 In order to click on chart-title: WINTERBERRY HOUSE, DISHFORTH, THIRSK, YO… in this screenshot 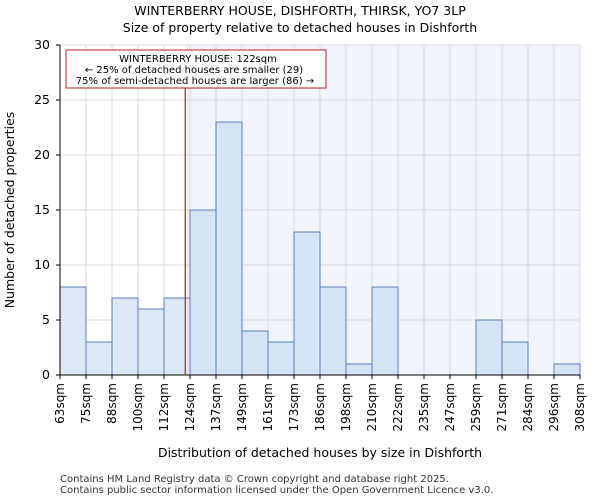, I will do `click(300, 10)`.